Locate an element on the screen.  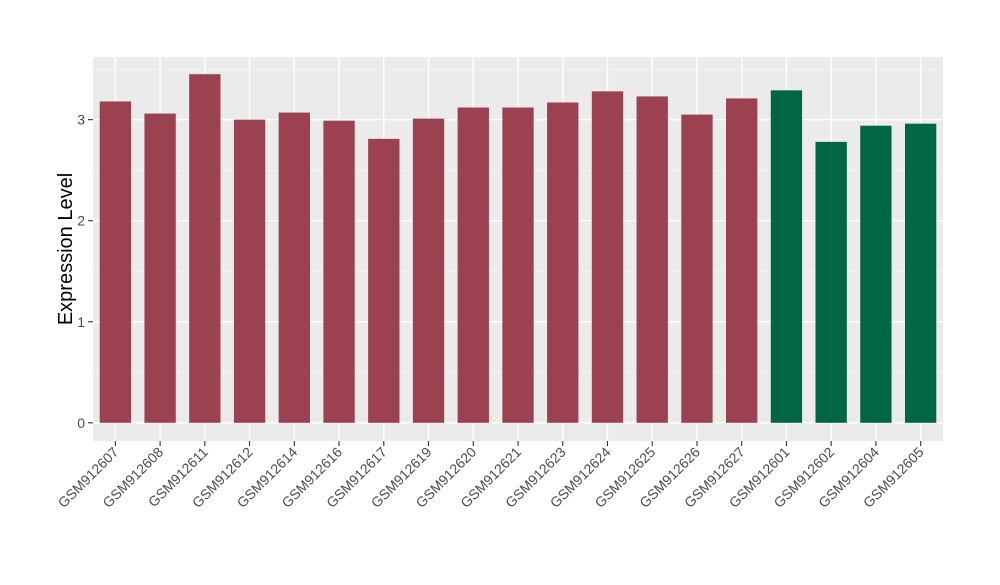
bar-GSM912605 is located at coordinates (920, 273).